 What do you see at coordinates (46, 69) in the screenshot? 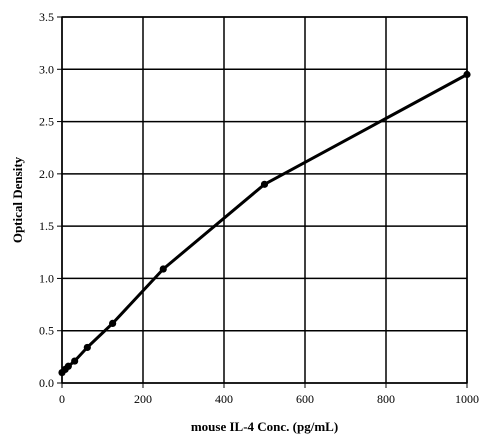
I see `y-tick-label: 3.0` at bounding box center [46, 69].